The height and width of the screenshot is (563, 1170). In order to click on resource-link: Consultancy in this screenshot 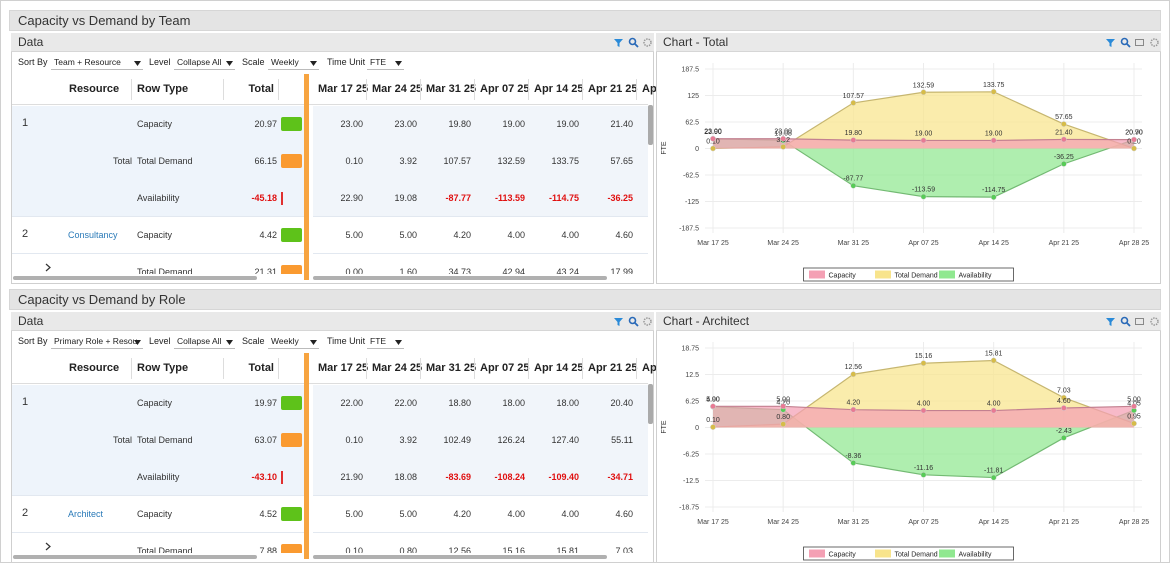, I will do `click(93, 235)`.